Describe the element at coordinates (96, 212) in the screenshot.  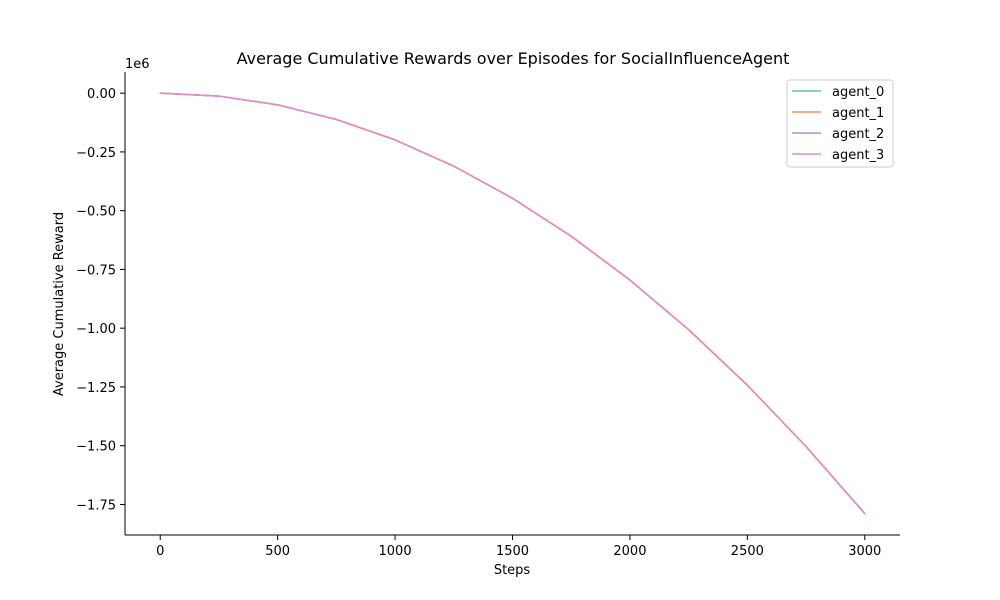
I see `y-tick-label: −0.50` at that location.